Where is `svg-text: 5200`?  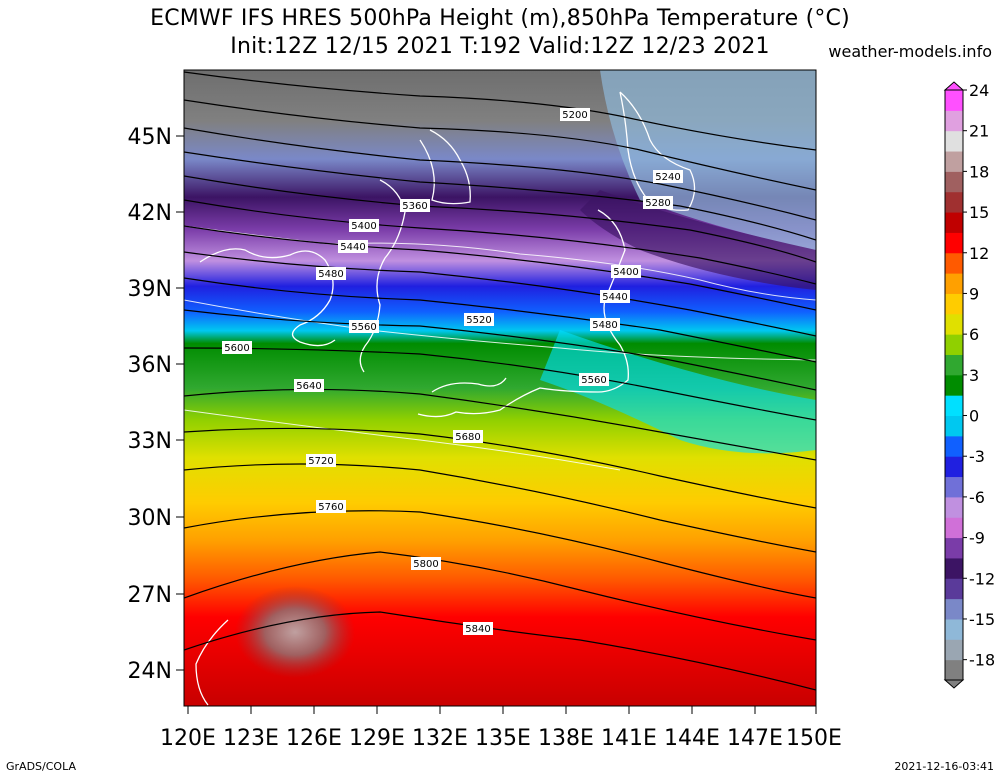 svg-text: 5200 is located at coordinates (574, 115).